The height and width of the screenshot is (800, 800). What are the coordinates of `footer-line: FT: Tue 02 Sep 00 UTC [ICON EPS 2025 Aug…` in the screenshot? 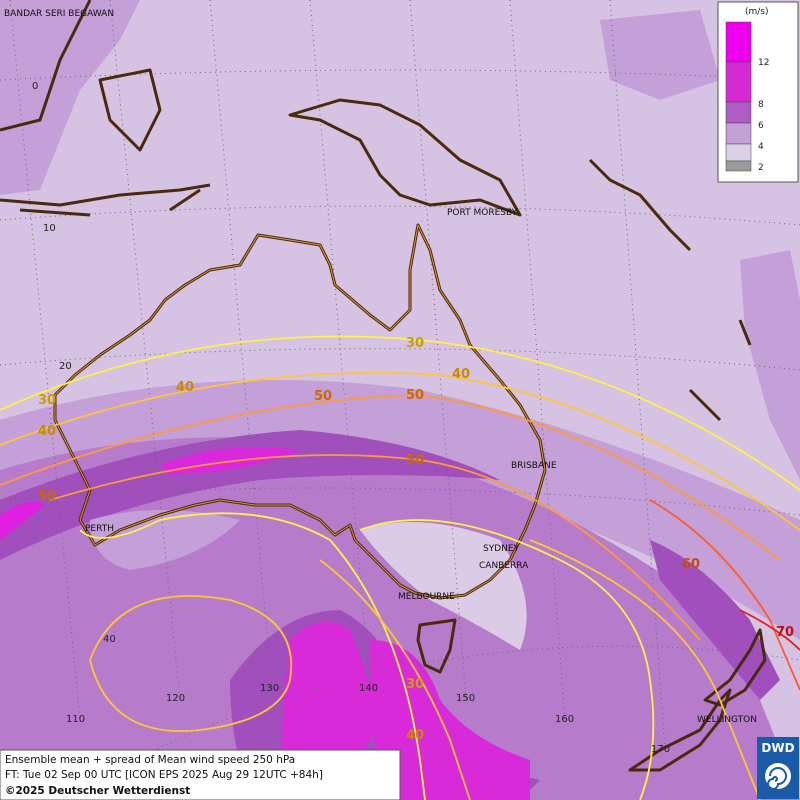 It's located at (164, 775).